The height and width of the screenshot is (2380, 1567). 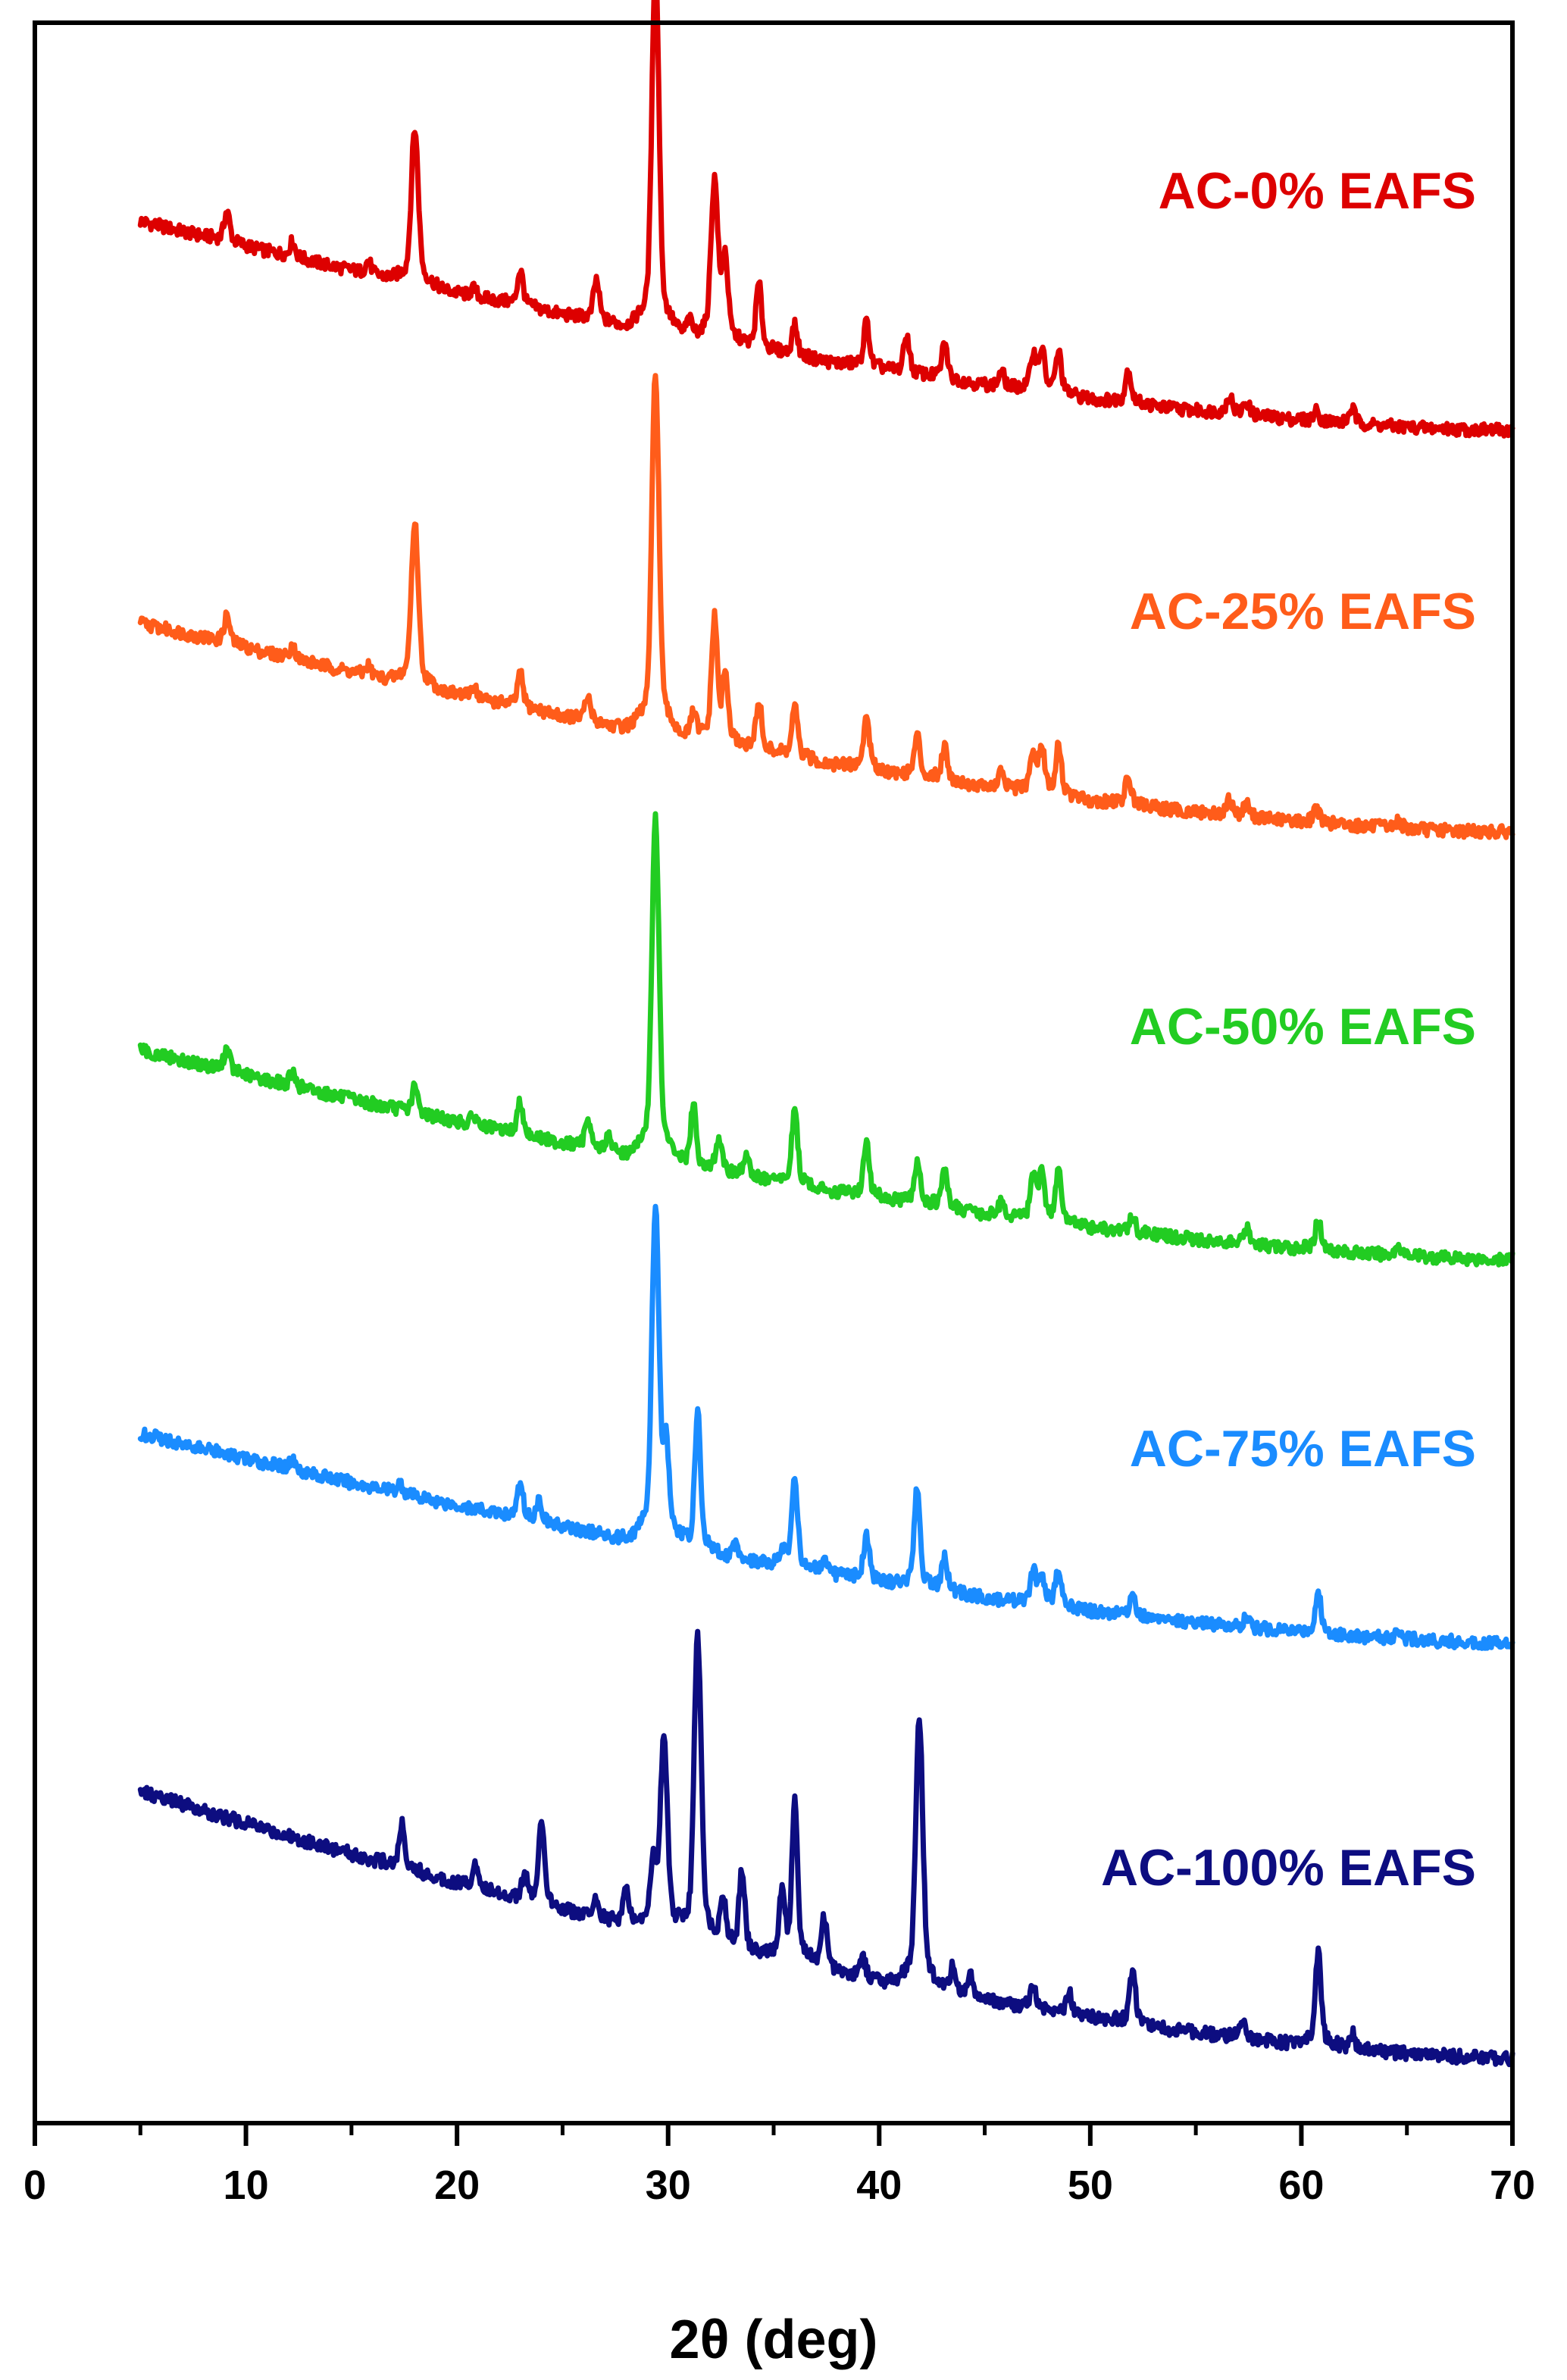 I want to click on x-tick-label: 0, so click(x=34, y=2186).